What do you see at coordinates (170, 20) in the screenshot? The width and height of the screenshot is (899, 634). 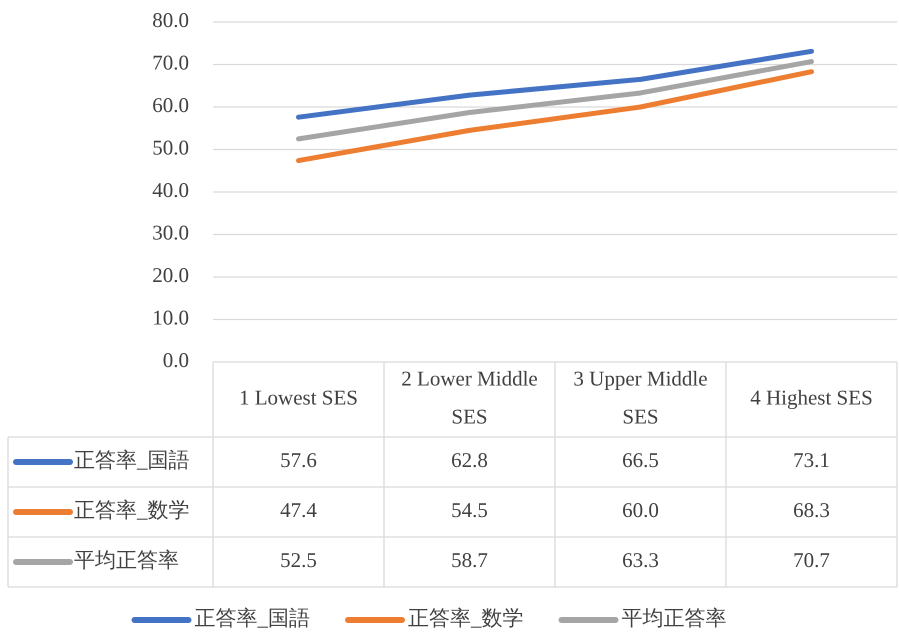 I see `text: 80.0` at bounding box center [170, 20].